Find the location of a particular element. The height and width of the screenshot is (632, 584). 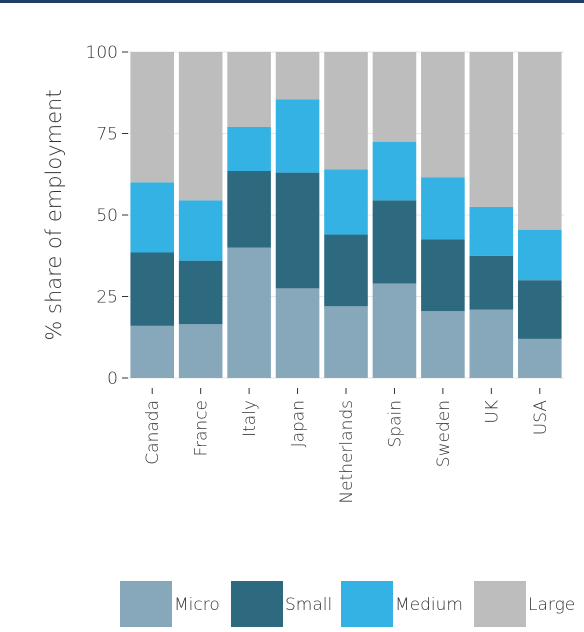

legend-label-micro: Micro is located at coordinates (197, 605).